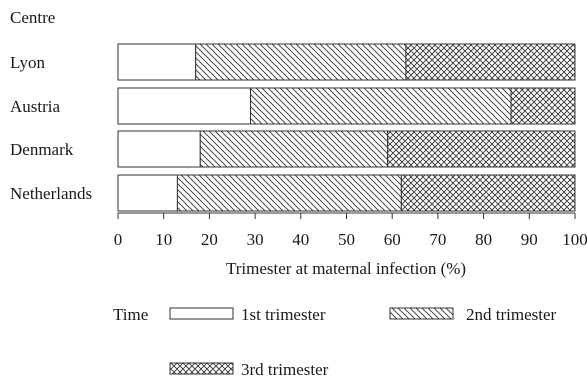 Image resolution: width=587 pixels, height=381 pixels. What do you see at coordinates (285, 369) in the screenshot?
I see `legend-label-3rd-trimester: 3rd trimester` at bounding box center [285, 369].